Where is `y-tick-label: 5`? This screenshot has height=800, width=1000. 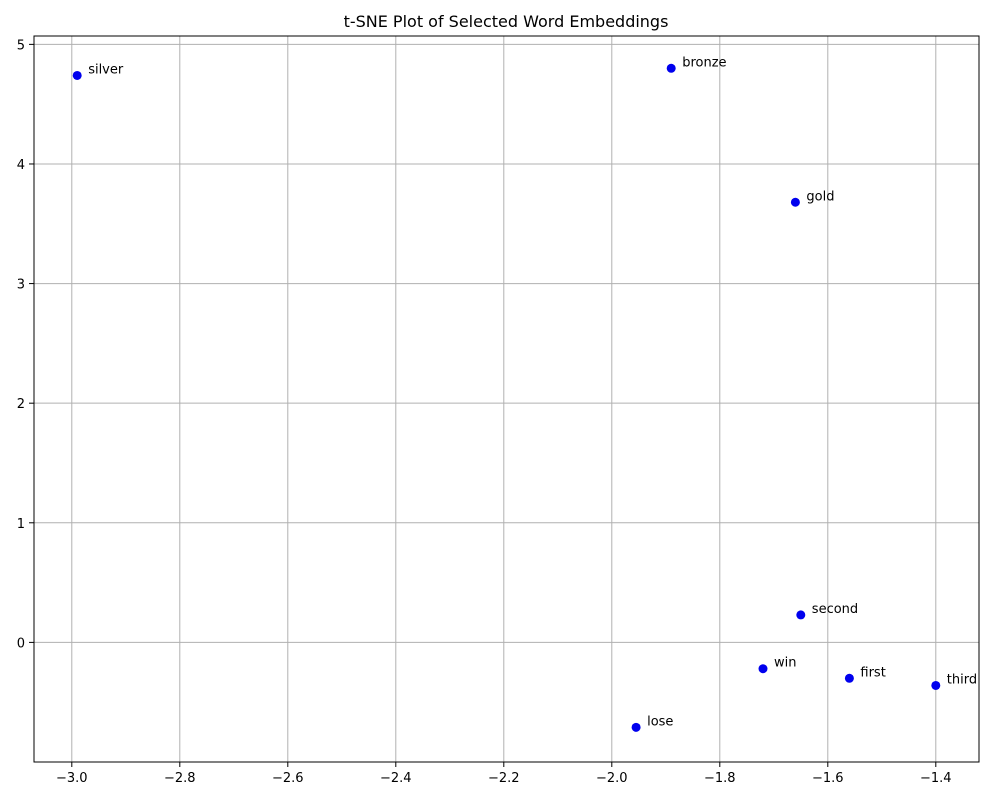
y-tick-label: 5 is located at coordinates (21, 45).